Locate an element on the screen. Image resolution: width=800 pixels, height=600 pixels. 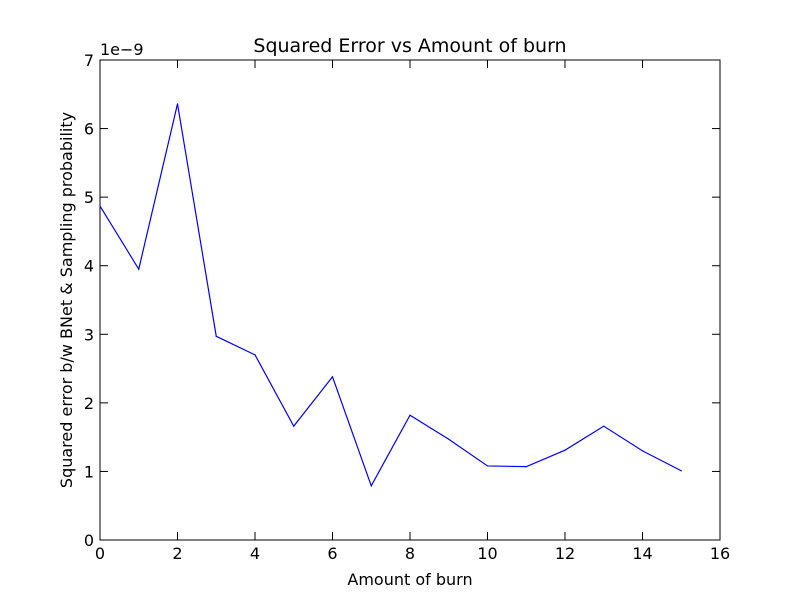
x-tick-label: 12 is located at coordinates (565, 553).